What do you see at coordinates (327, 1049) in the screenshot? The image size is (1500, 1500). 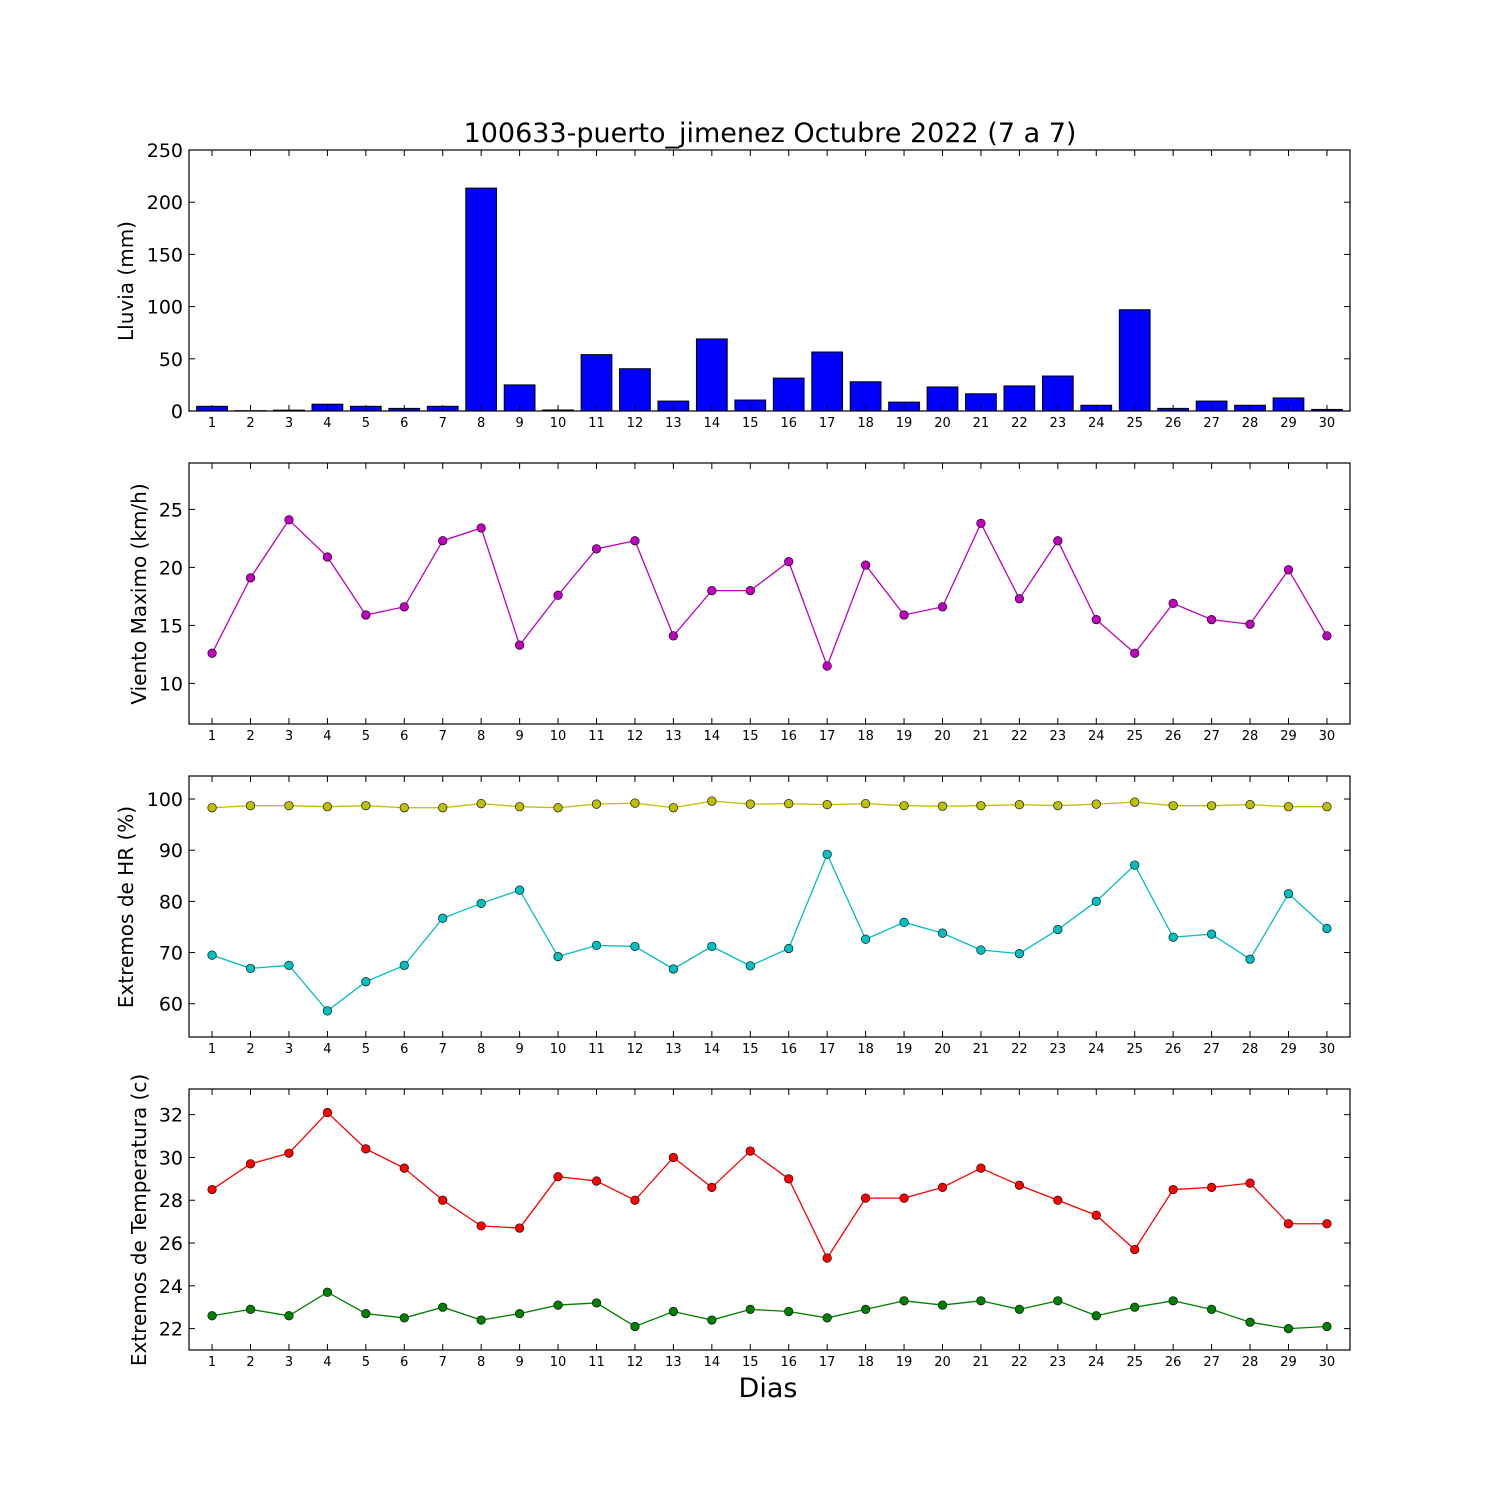 I see `hr-xtick-label: 4` at bounding box center [327, 1049].